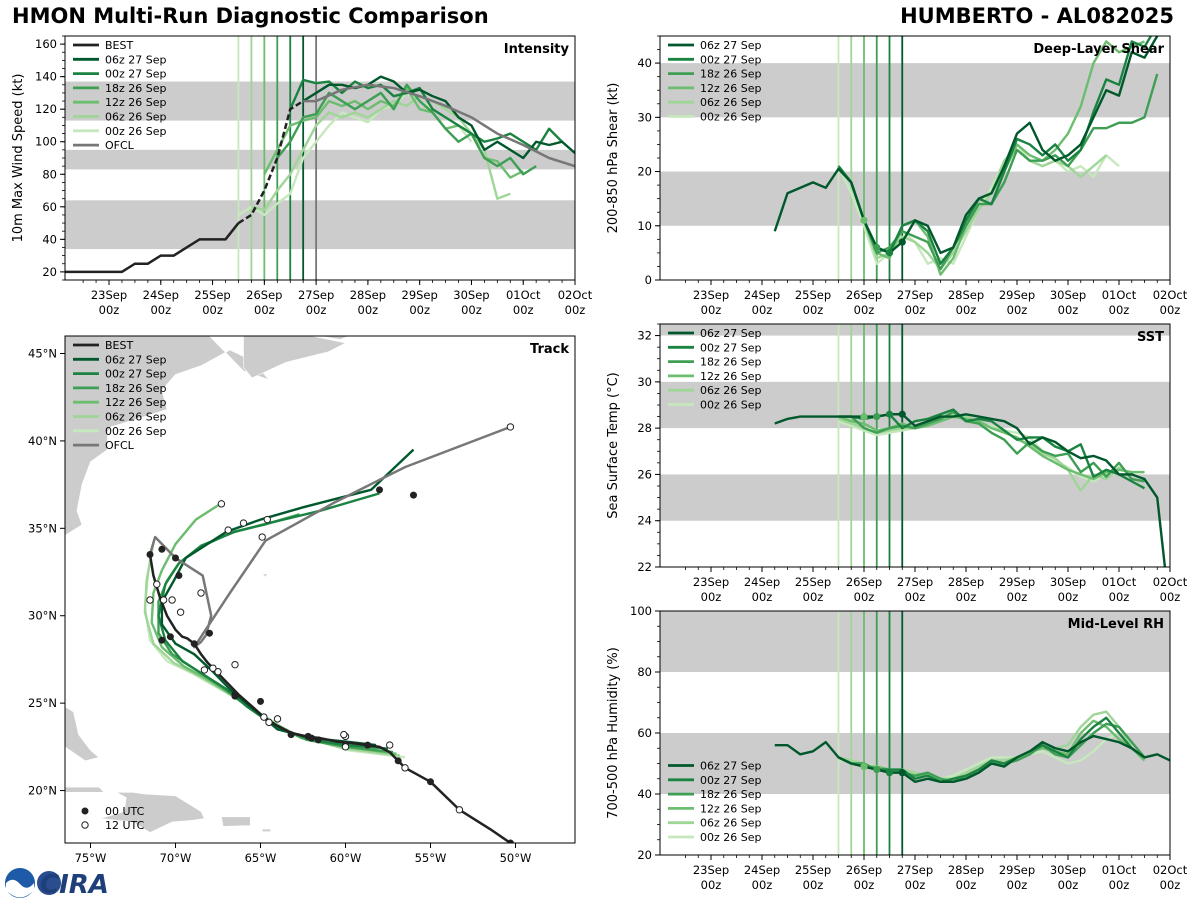 The height and width of the screenshot is (900, 1200). What do you see at coordinates (161, 295) in the screenshot?
I see `intensity-xtick-label-day: 24Sep` at bounding box center [161, 295].